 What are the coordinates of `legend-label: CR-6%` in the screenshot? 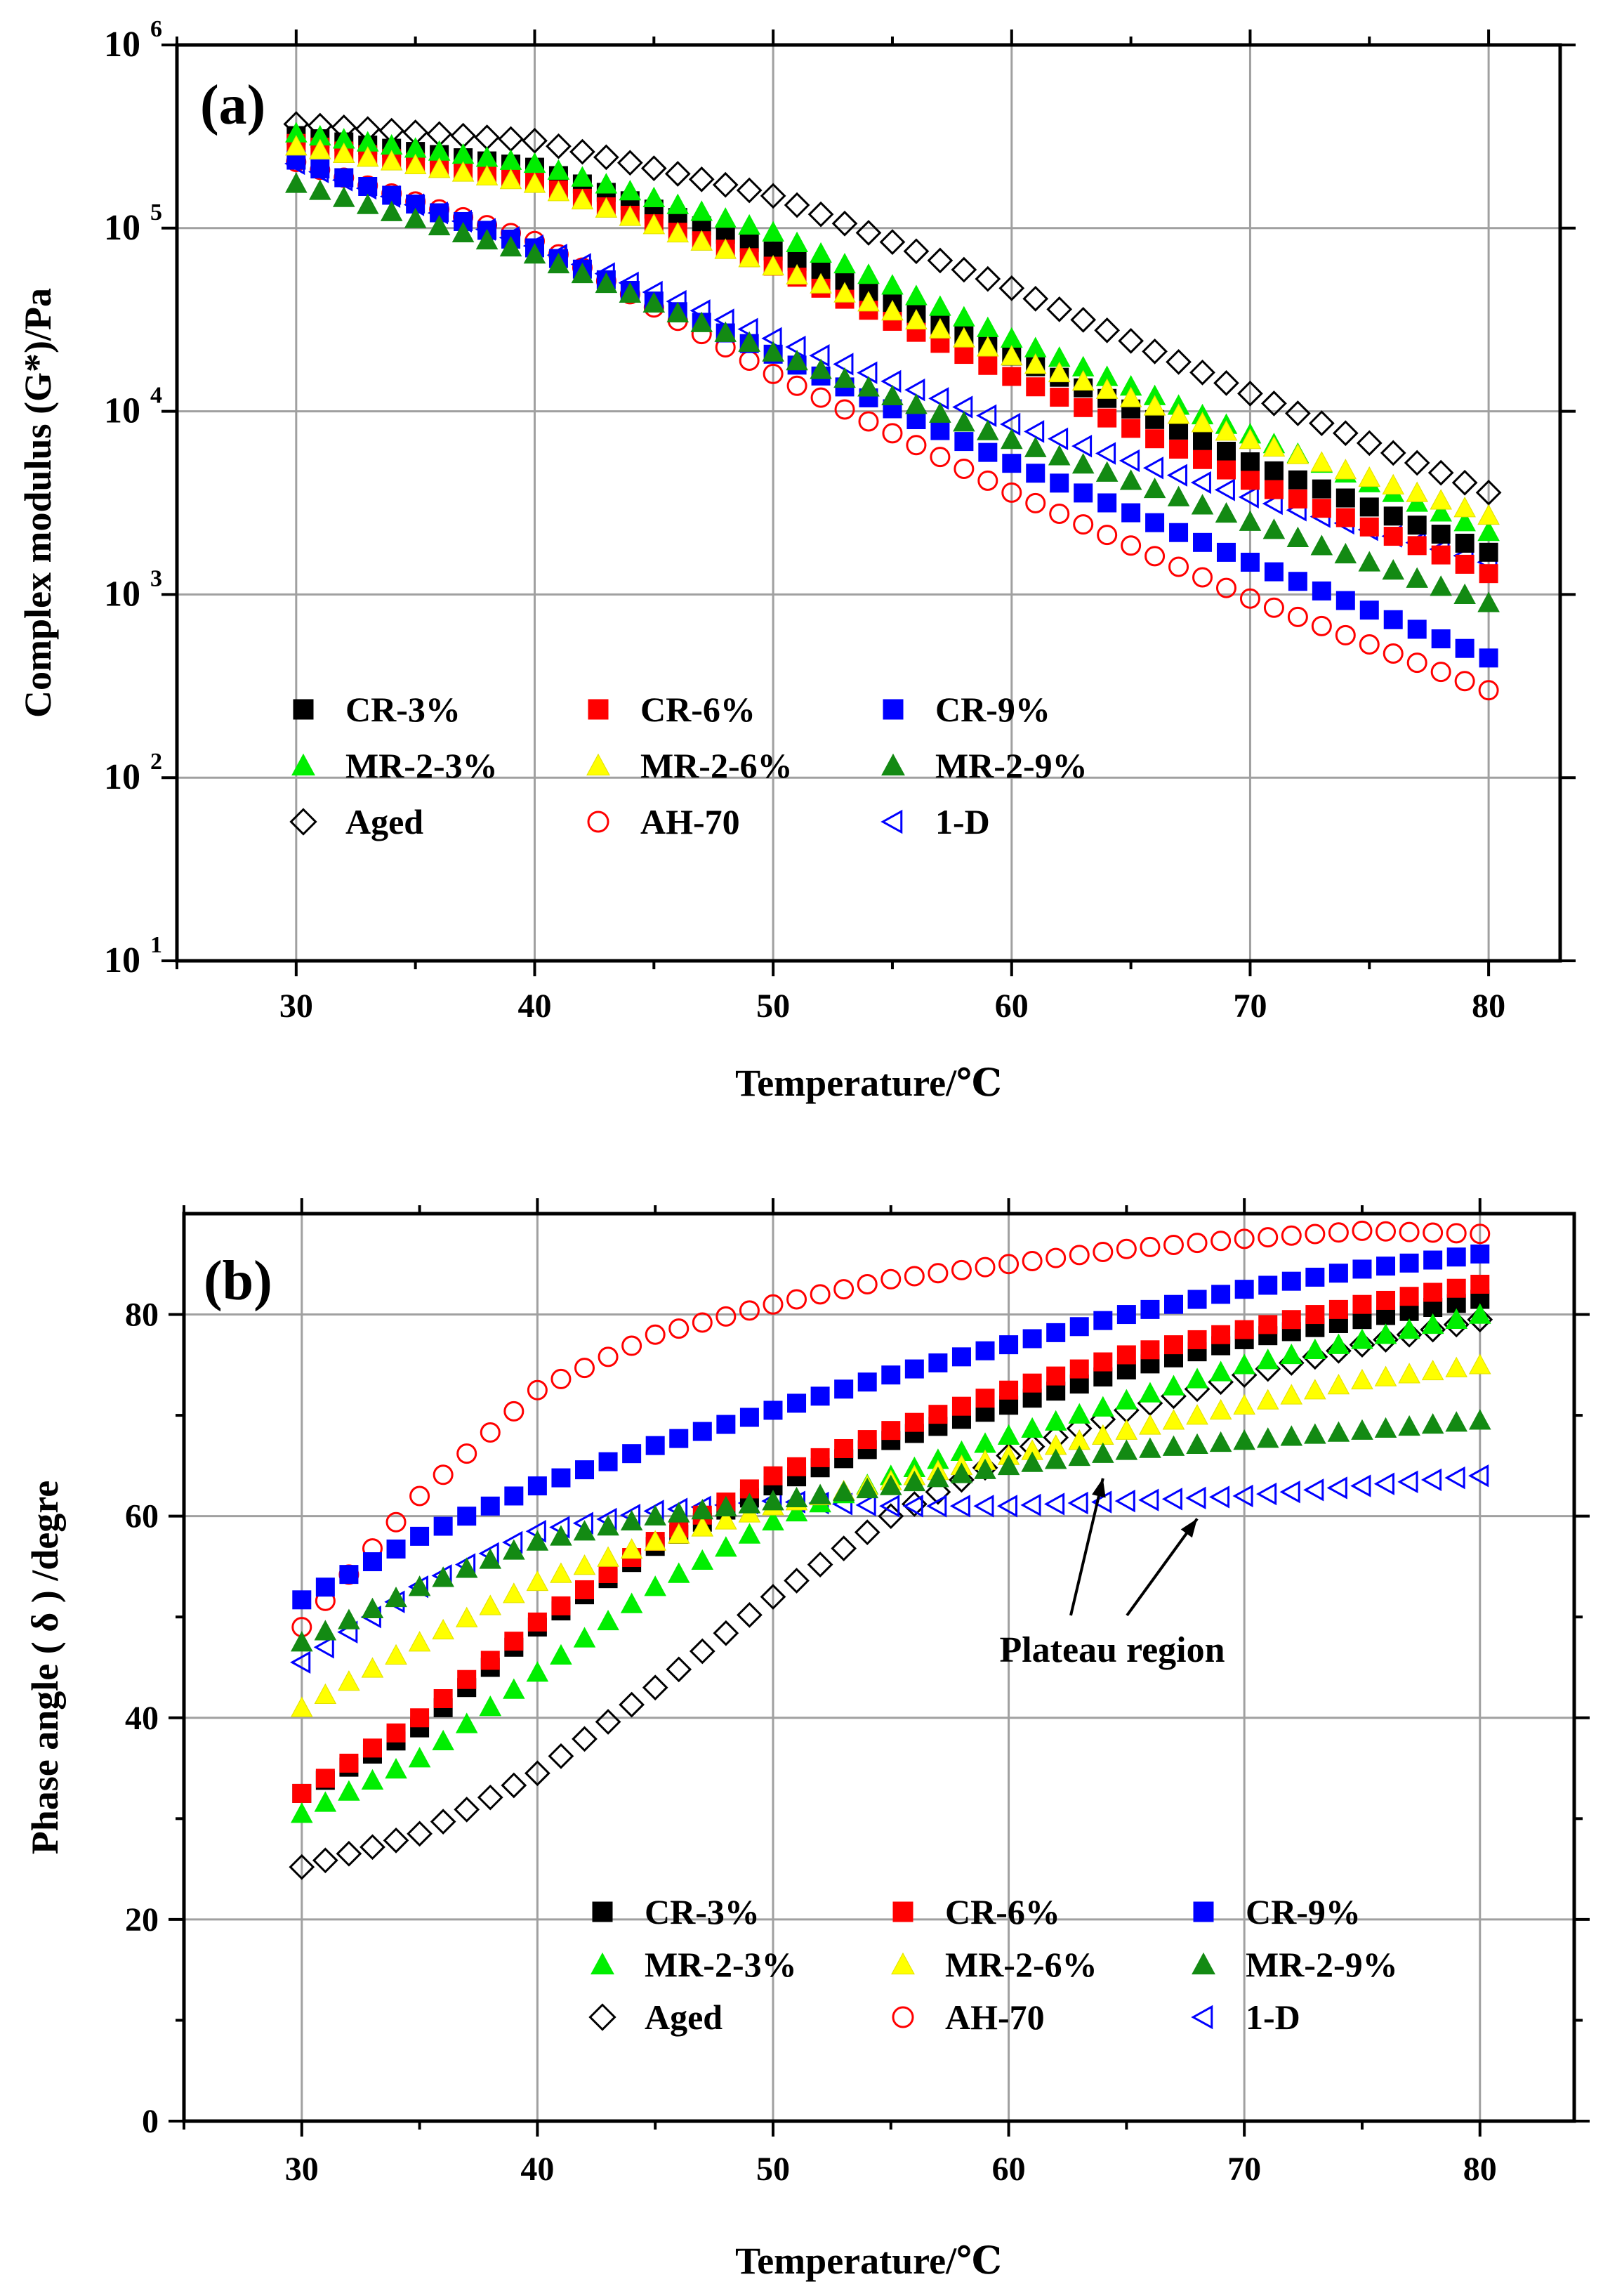 It's located at (1002, 1911).